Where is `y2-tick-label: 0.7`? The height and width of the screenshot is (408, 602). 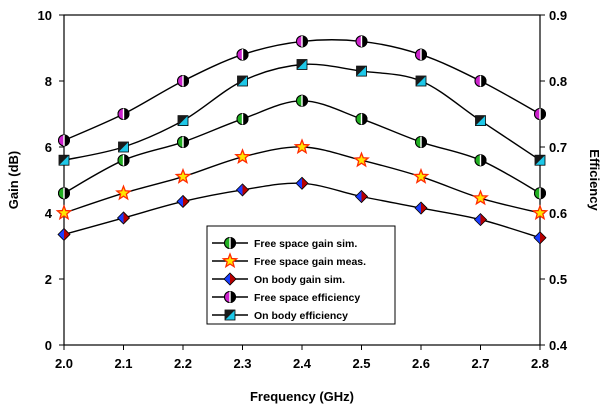
y2-tick-label: 0.7 is located at coordinates (558, 147).